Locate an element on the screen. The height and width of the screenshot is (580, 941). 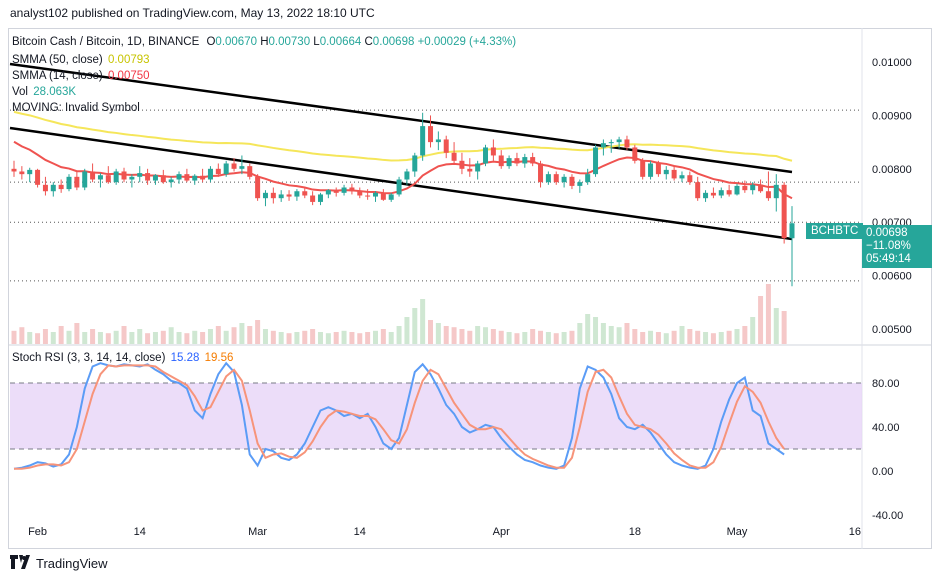
legend-smma50: SMMA (50, close) 0.00793 is located at coordinates (81, 60).